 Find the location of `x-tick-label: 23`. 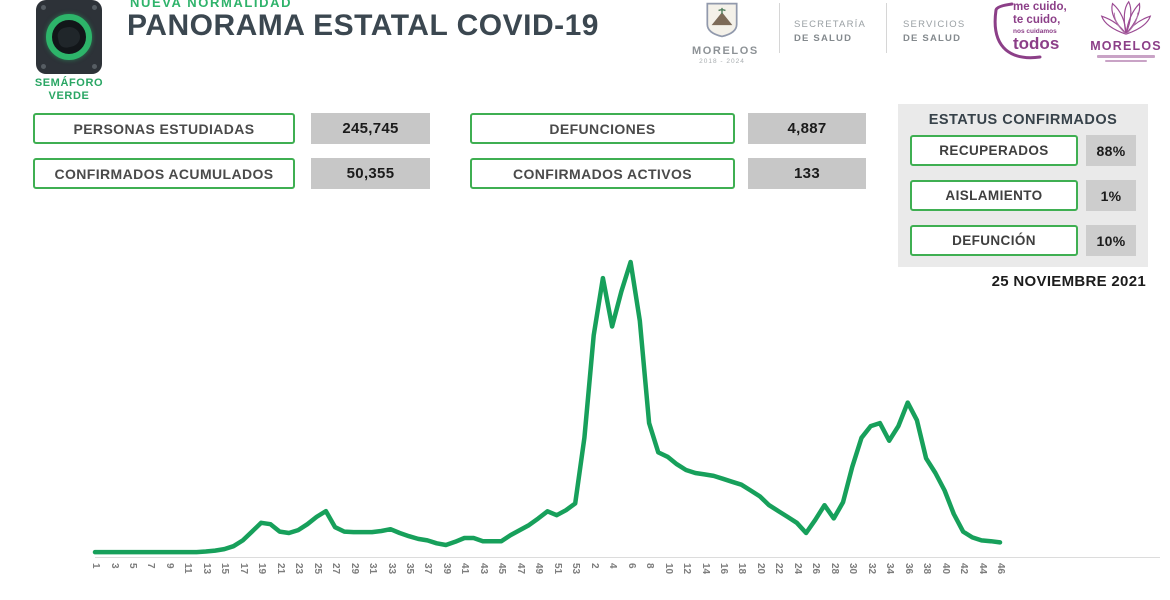

x-tick-label: 23 is located at coordinates (299, 569).